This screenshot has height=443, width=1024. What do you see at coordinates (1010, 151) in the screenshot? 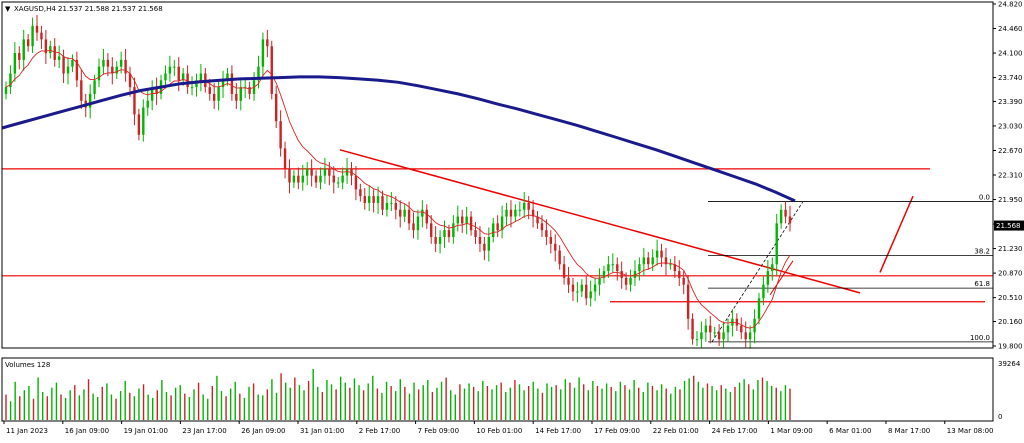
I see `price-tick-label: 22.670` at bounding box center [1010, 151].